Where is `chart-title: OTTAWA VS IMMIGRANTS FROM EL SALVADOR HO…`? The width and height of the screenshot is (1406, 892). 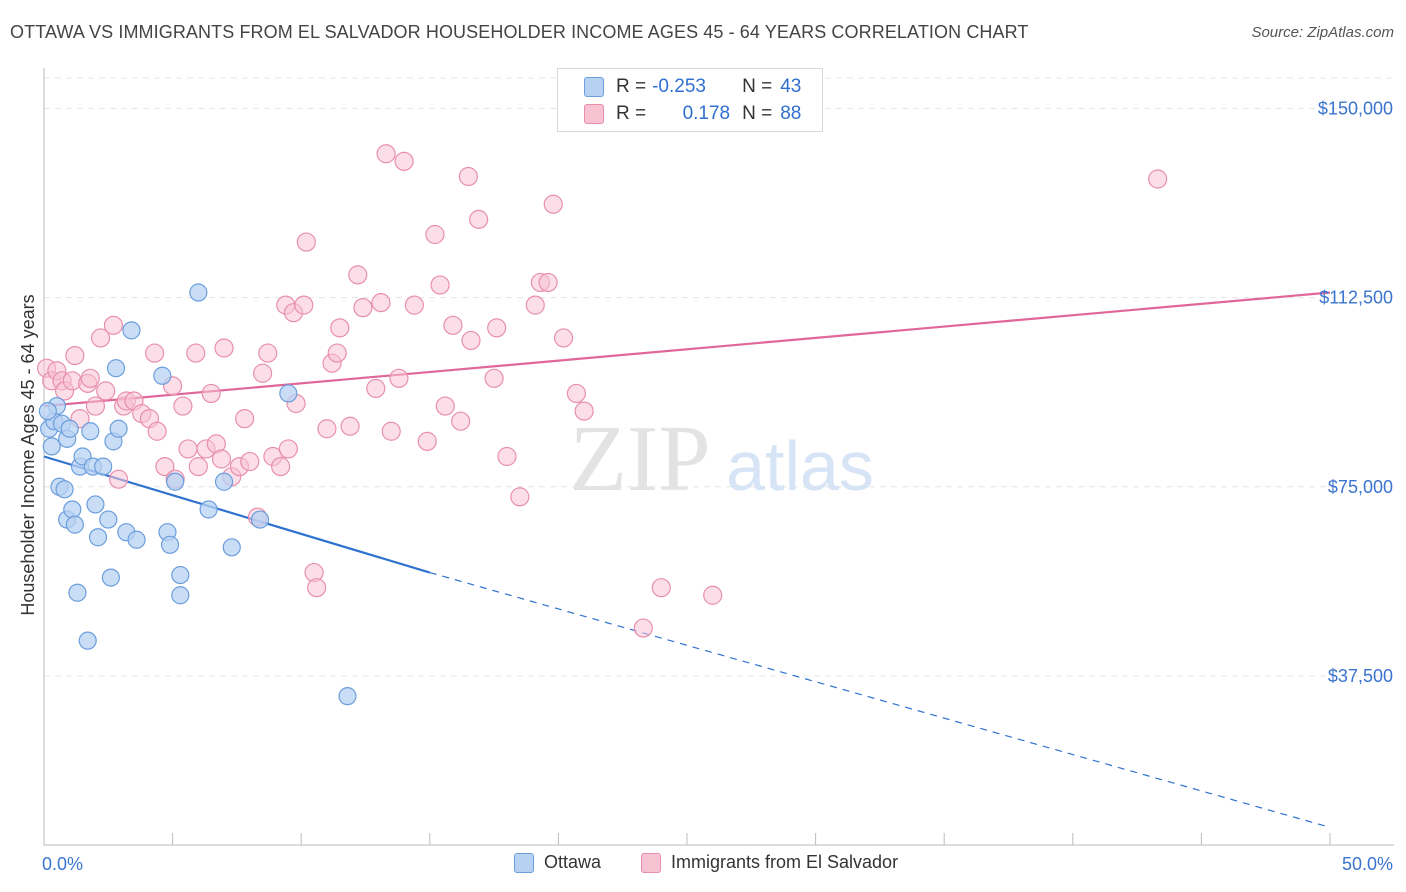
chart-title: OTTAWA VS IMMIGRANTS FROM EL SALVADOR HO… is located at coordinates (519, 32).